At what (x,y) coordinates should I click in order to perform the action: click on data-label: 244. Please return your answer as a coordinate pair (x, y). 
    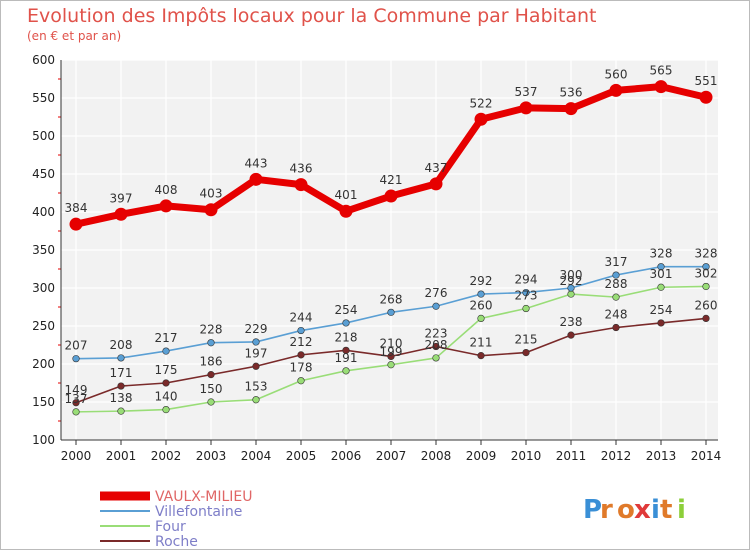
    Looking at the image, I should click on (301, 318).